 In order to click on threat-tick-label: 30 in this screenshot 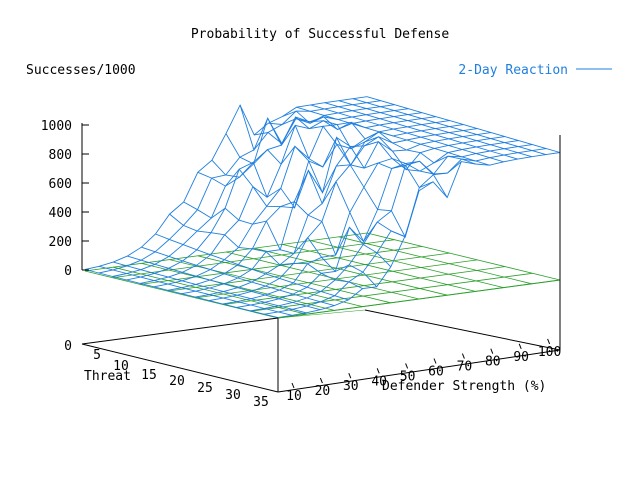, I will do `click(233, 395)`.